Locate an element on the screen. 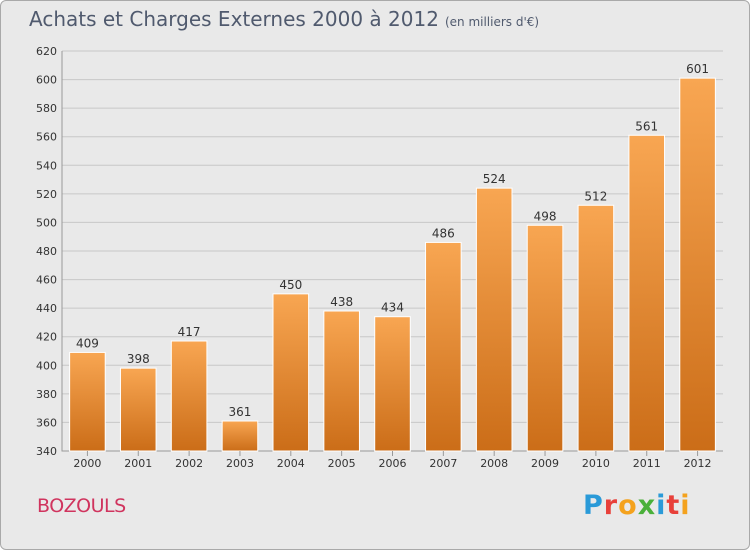  bar-2012 is located at coordinates (697, 264).